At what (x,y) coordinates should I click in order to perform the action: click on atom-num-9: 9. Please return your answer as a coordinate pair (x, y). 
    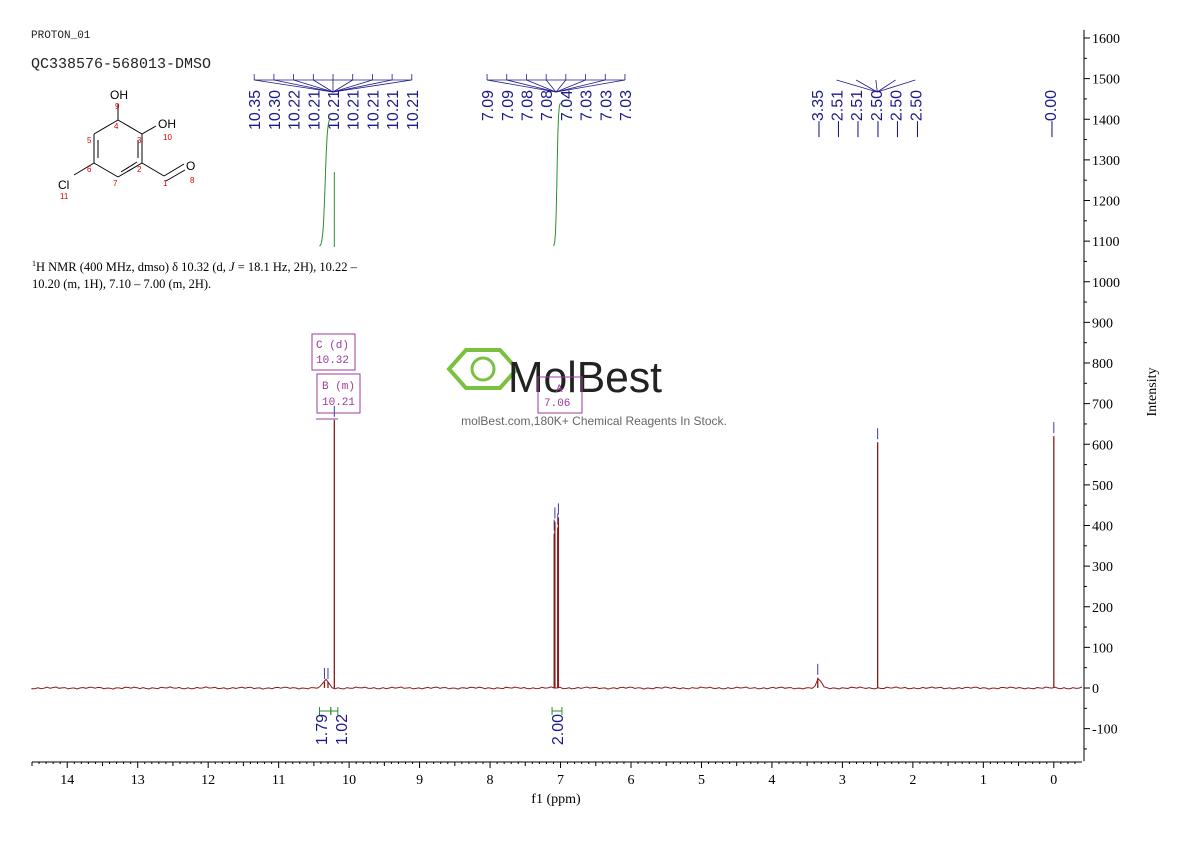
    Looking at the image, I should click on (117, 106).